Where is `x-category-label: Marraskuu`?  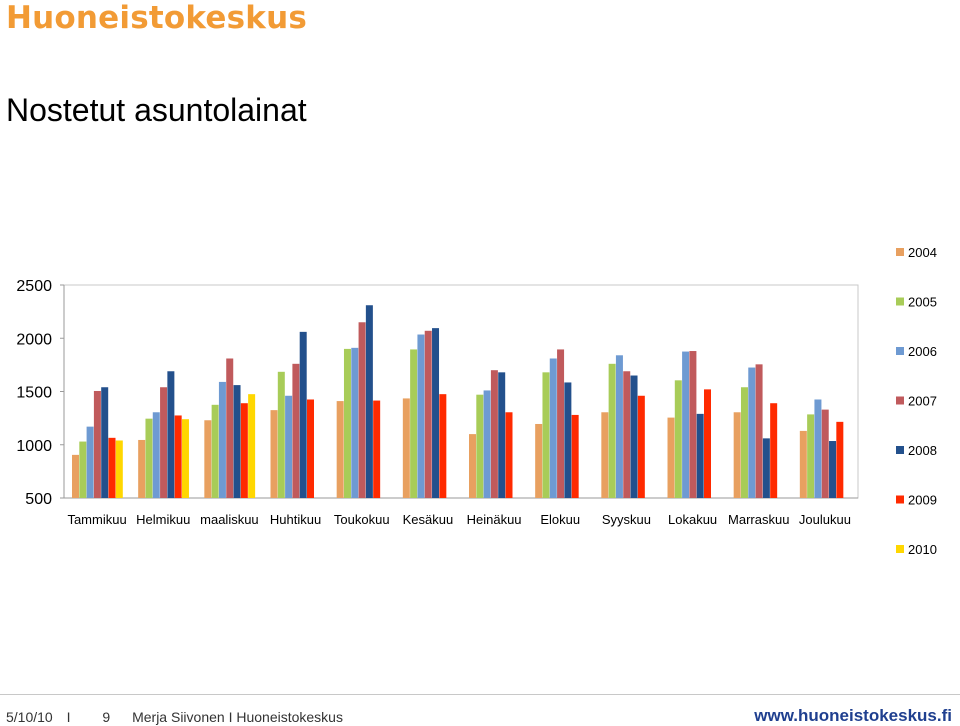
x-category-label: Marraskuu is located at coordinates (758, 519).